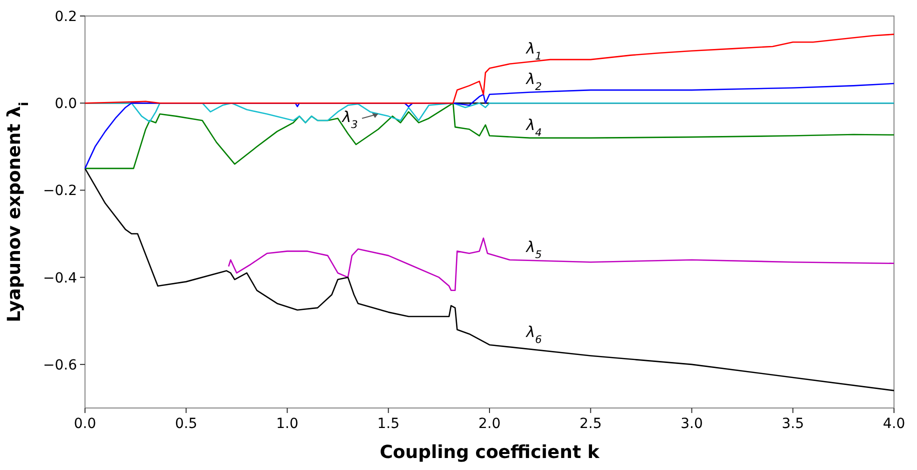  Describe the element at coordinates (65, 17) in the screenshot. I see `y-tick-label: 0.2` at that location.